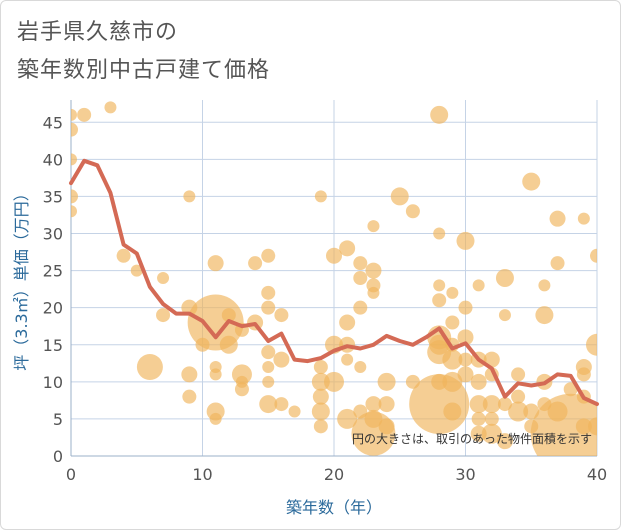  What do you see at coordinates (334, 474) in the screenshot?
I see `x-tick-label: 20` at bounding box center [334, 474].